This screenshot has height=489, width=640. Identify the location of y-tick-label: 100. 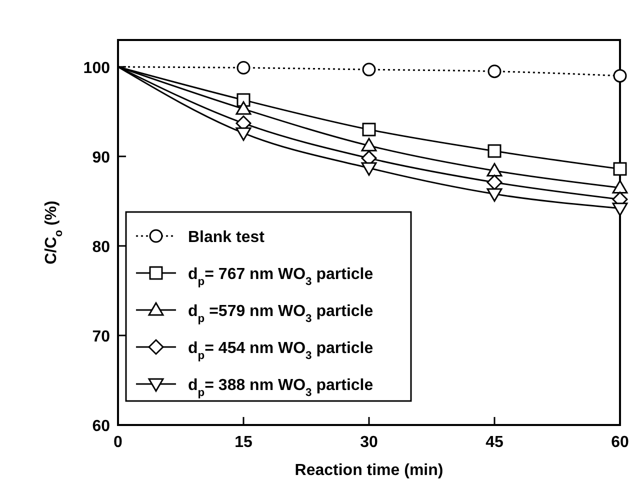
(96, 68).